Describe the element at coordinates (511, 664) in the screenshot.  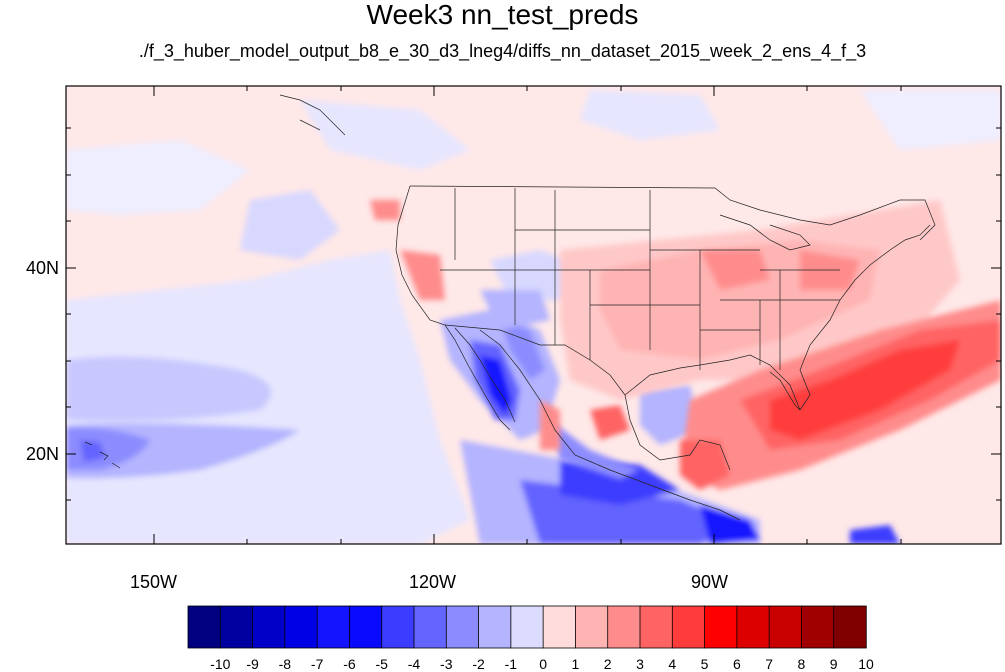
I see `colorbar-tick-label: -1` at that location.